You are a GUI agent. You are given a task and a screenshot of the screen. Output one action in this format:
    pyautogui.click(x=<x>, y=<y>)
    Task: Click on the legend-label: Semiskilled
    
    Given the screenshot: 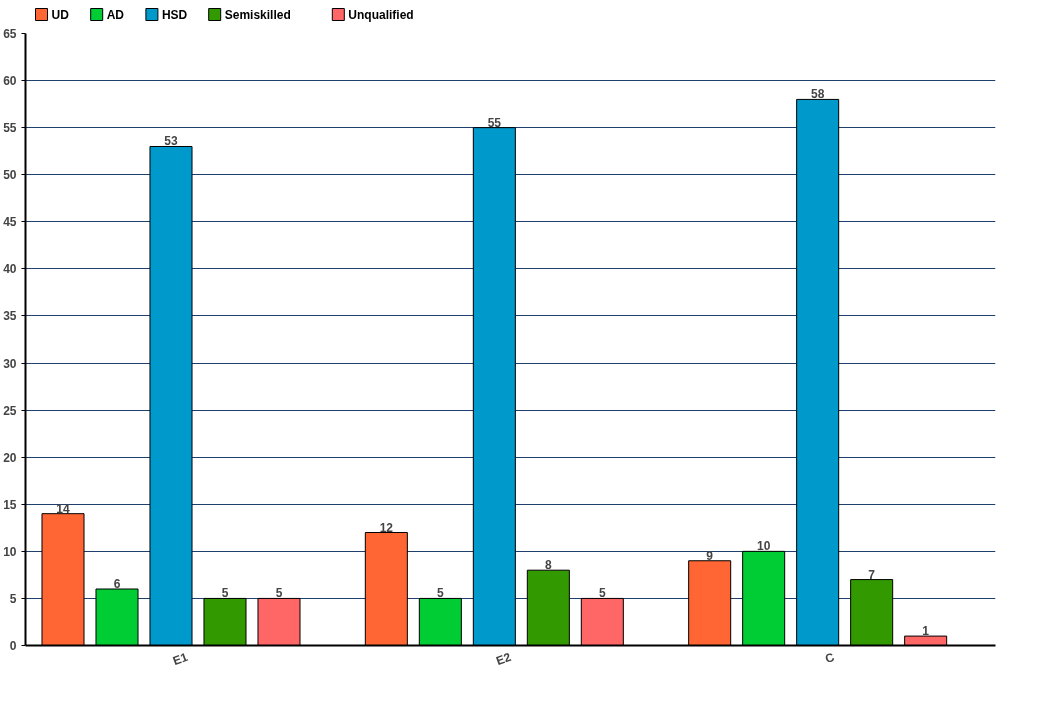 What is the action you would take?
    pyautogui.click(x=257, y=14)
    